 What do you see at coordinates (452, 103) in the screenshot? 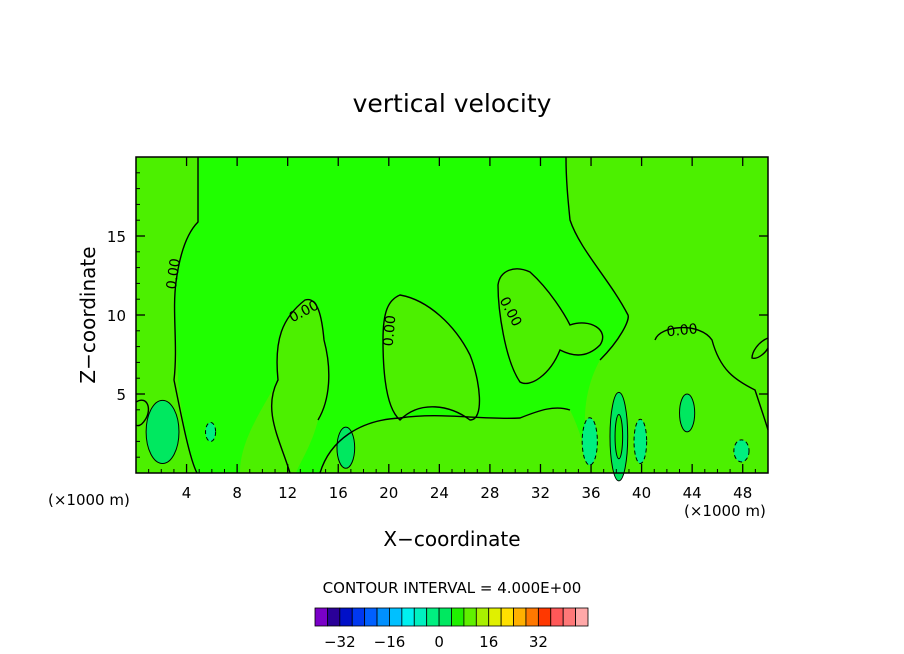
I see `chart-title: vertical velocity` at bounding box center [452, 103].